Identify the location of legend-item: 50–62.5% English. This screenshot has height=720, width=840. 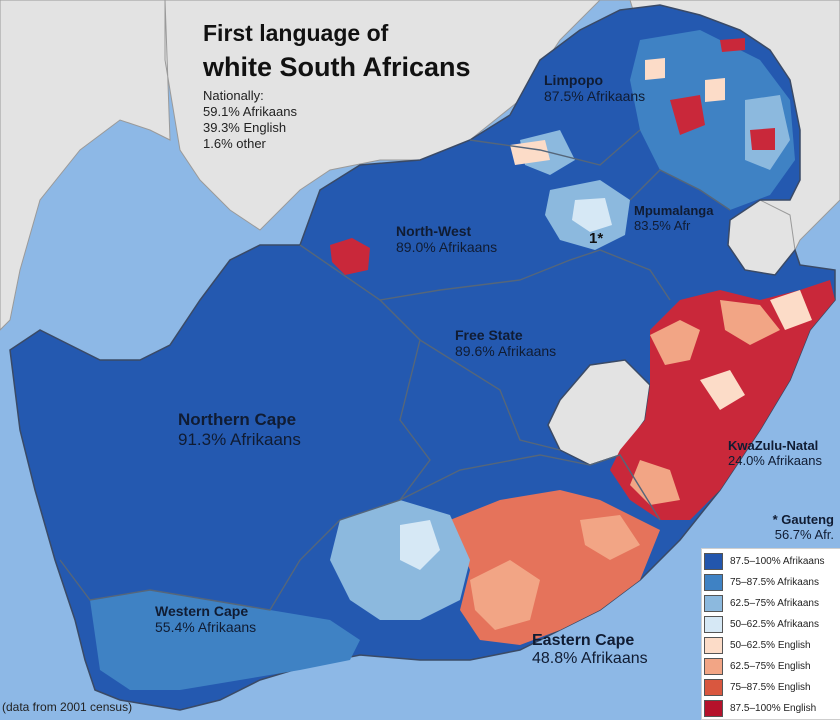
(772, 645).